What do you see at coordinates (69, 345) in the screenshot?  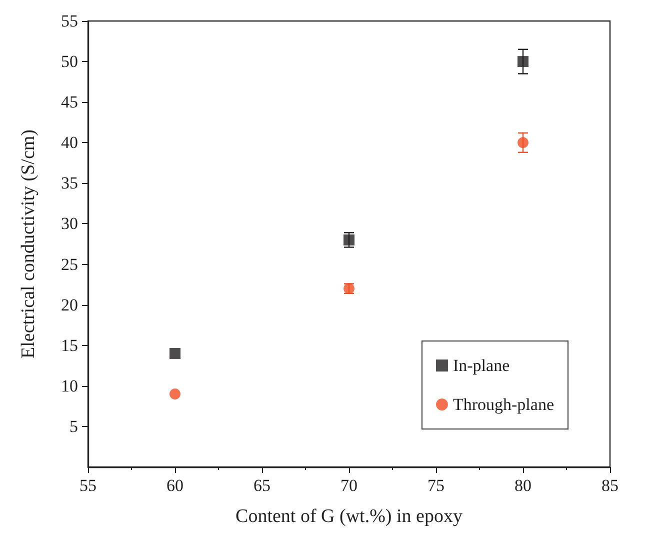 I see `y-tick-label: 15` at bounding box center [69, 345].